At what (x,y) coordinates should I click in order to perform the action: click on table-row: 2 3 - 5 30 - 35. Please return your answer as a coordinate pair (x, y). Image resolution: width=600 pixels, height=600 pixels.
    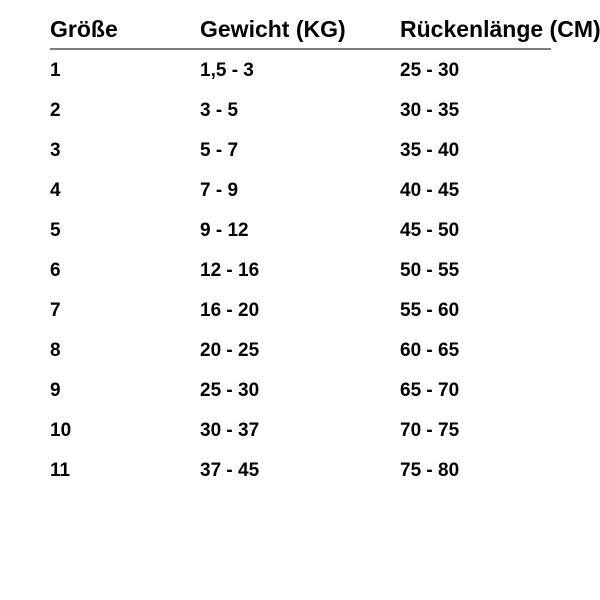
    Looking at the image, I should click on (300, 110).